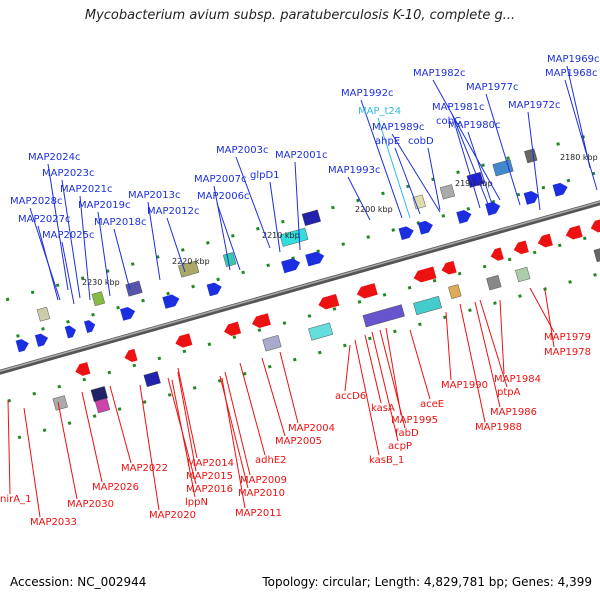  I want to click on reverse-gene-label: MAP2009, so click(263, 480).